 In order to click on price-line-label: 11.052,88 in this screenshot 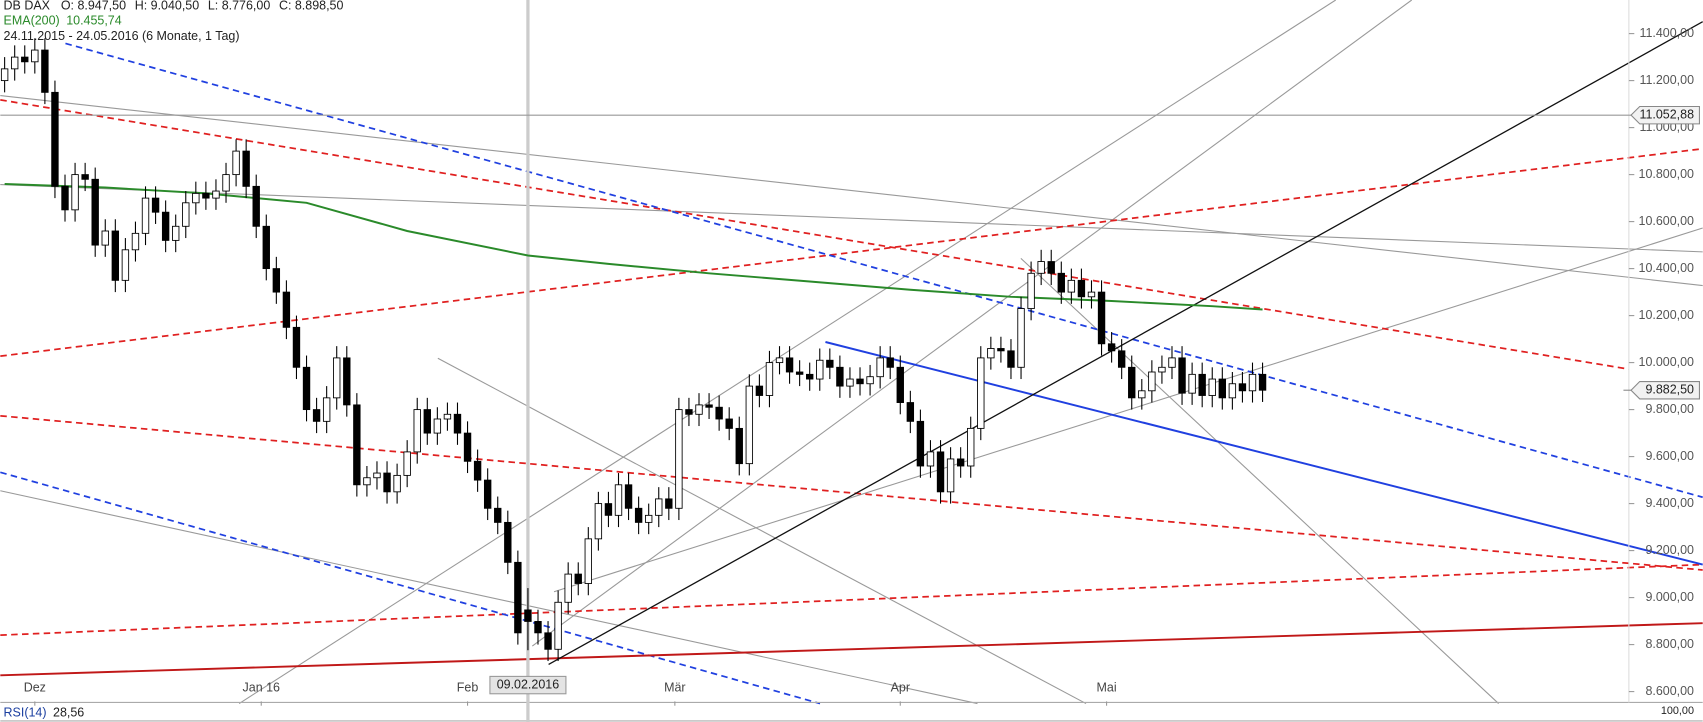, I will do `click(1666, 114)`.